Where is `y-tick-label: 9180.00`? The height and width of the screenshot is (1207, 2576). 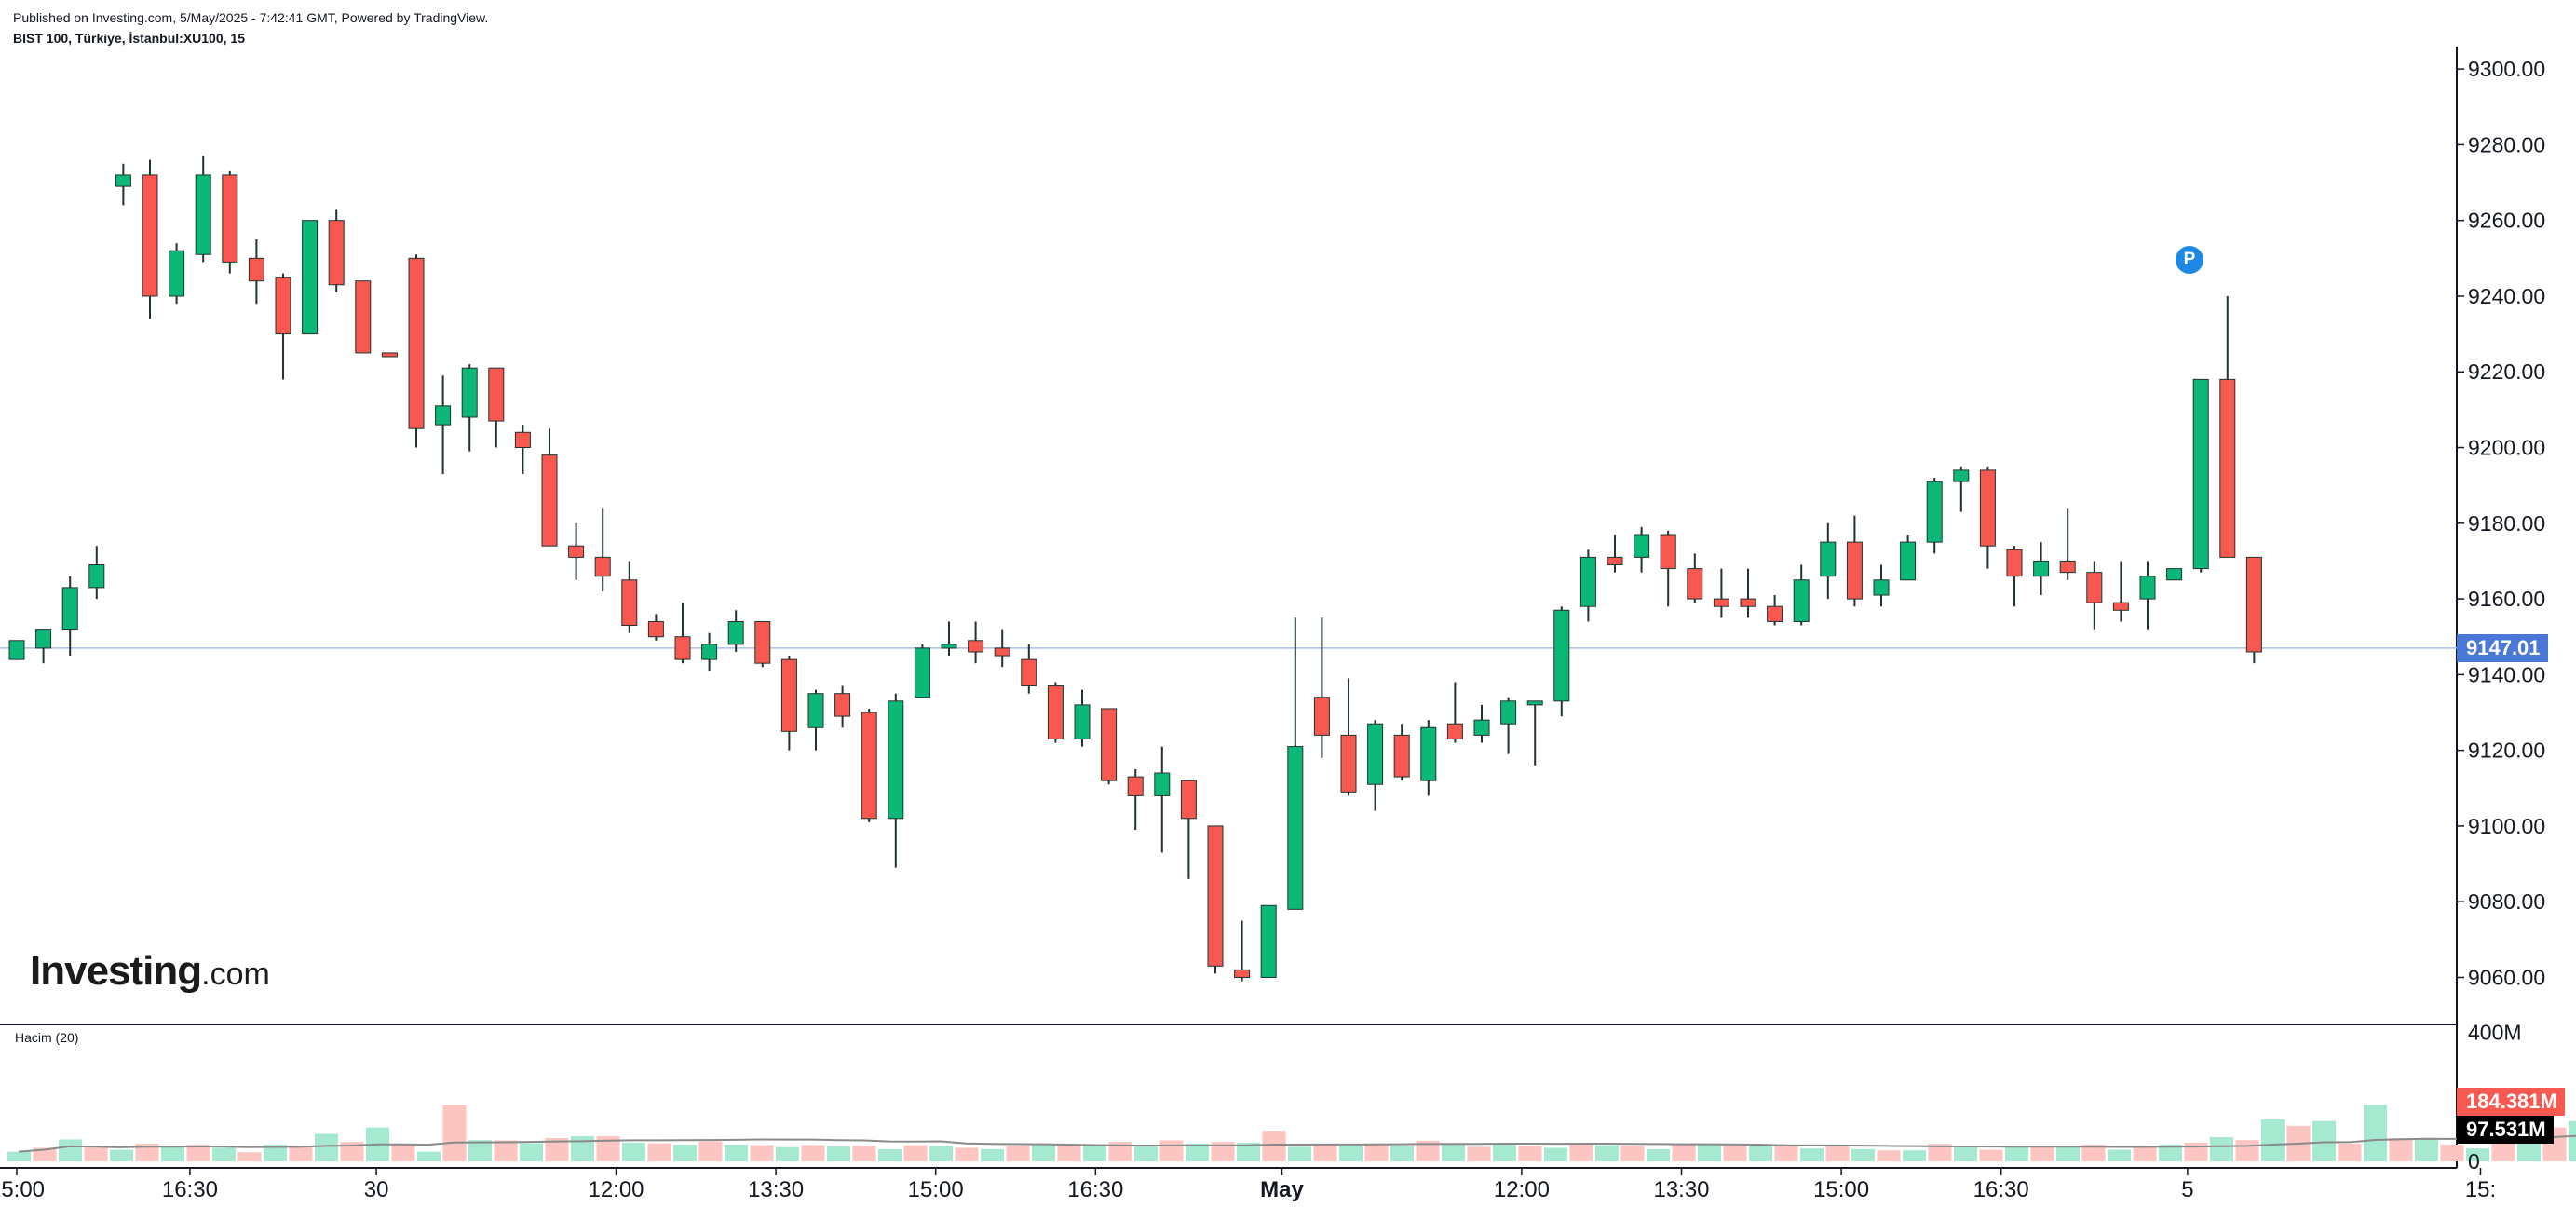
y-tick-label: 9180.00 is located at coordinates (2506, 524).